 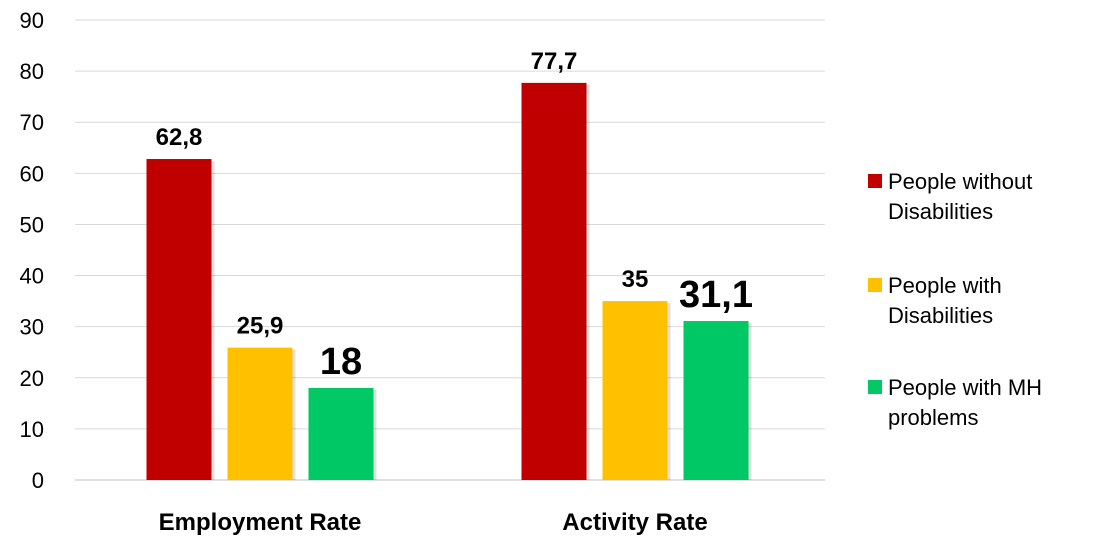 What do you see at coordinates (433, 522) in the screenshot?
I see `x-axis-categories: Employment Rate Activity Rate` at bounding box center [433, 522].